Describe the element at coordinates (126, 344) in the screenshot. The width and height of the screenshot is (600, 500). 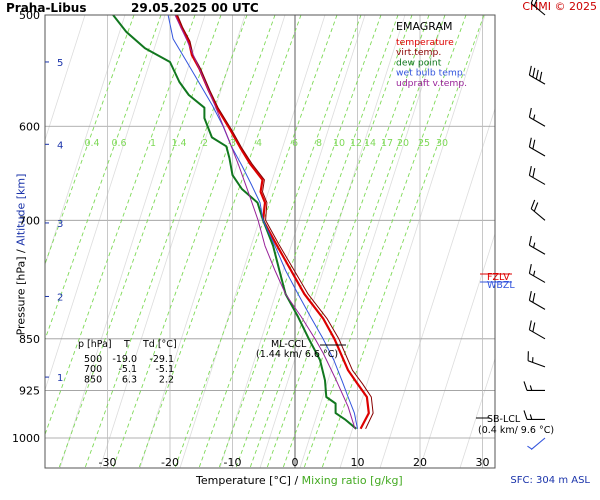
I see `table-header-cell: T` at that location.